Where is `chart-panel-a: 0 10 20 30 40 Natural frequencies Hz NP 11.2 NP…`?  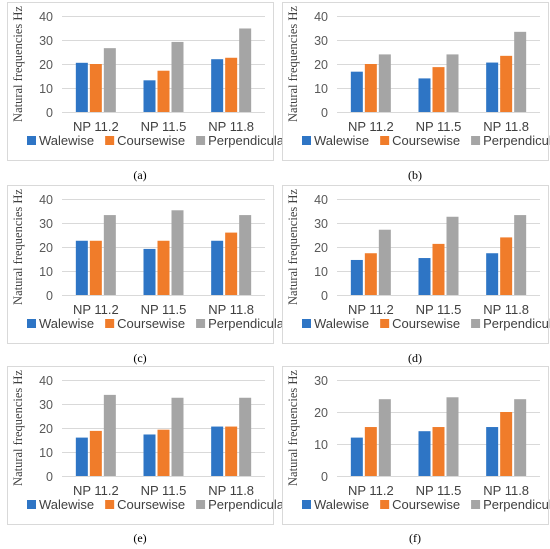
chart-panel-a: 0 10 20 30 40 Natural frequencies Hz NP 11.2 NP… is located at coordinates (148, 81).